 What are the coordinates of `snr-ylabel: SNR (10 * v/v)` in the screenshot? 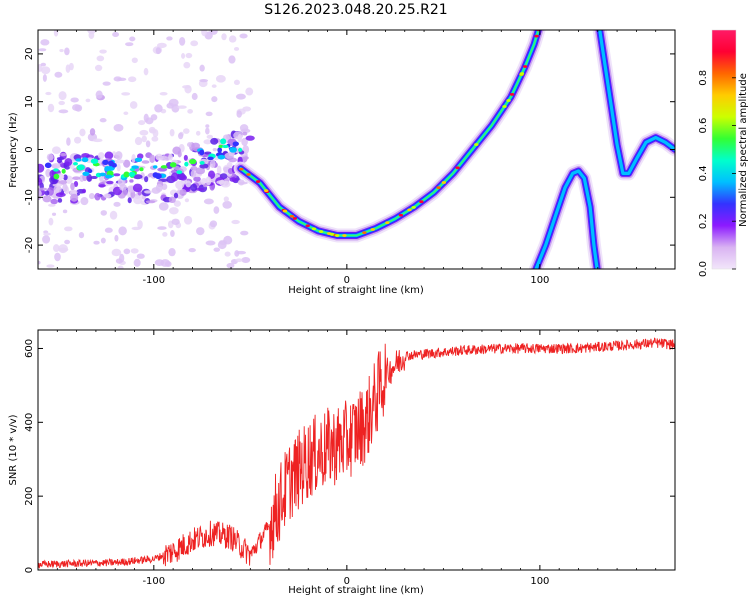 It's located at (13, 449).